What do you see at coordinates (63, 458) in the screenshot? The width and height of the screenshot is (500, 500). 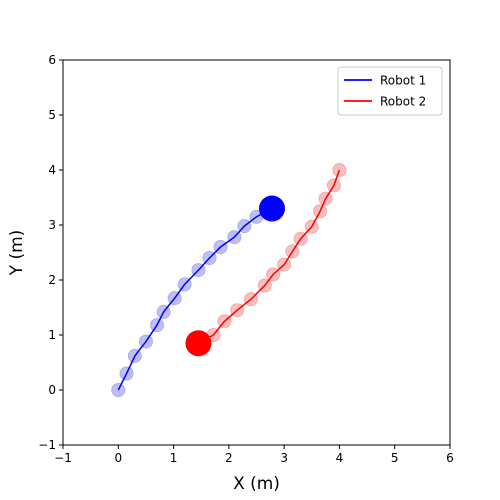 I see `x-tick-label: −1` at bounding box center [63, 458].